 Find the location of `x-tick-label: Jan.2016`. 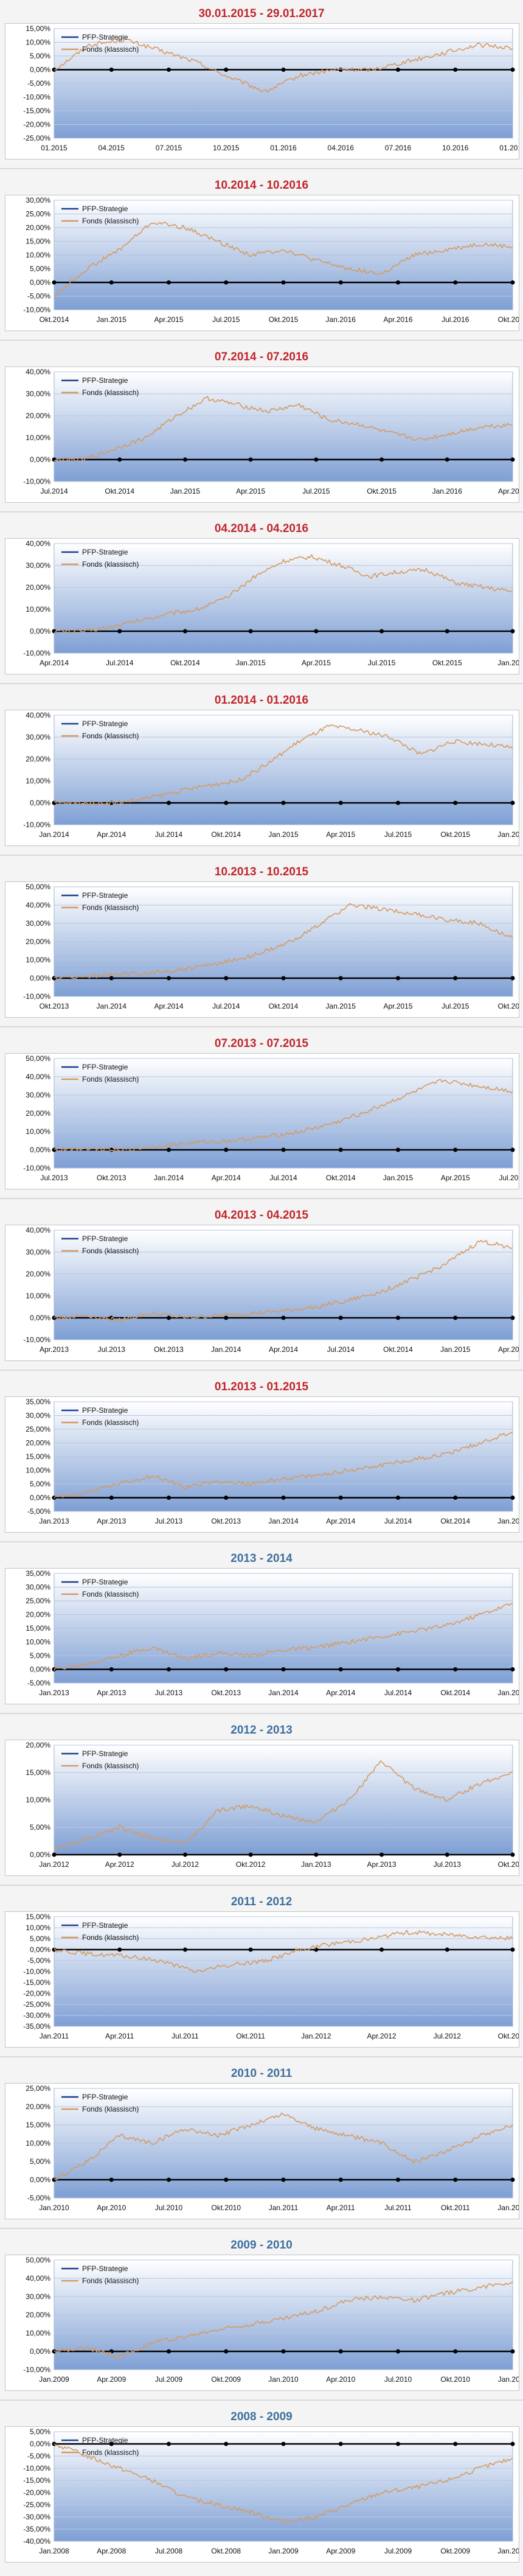

x-tick-label: Jan.2016 is located at coordinates (341, 319).